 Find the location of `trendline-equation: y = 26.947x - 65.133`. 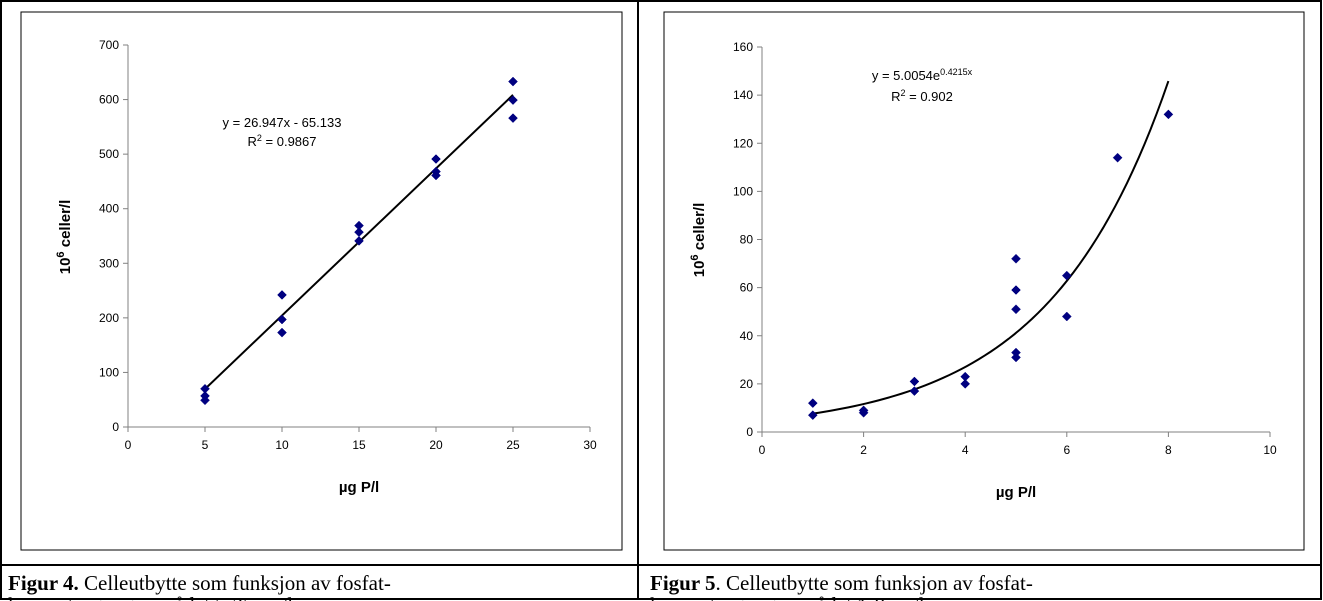

trendline-equation: y = 26.947x - 65.133 is located at coordinates (282, 122).